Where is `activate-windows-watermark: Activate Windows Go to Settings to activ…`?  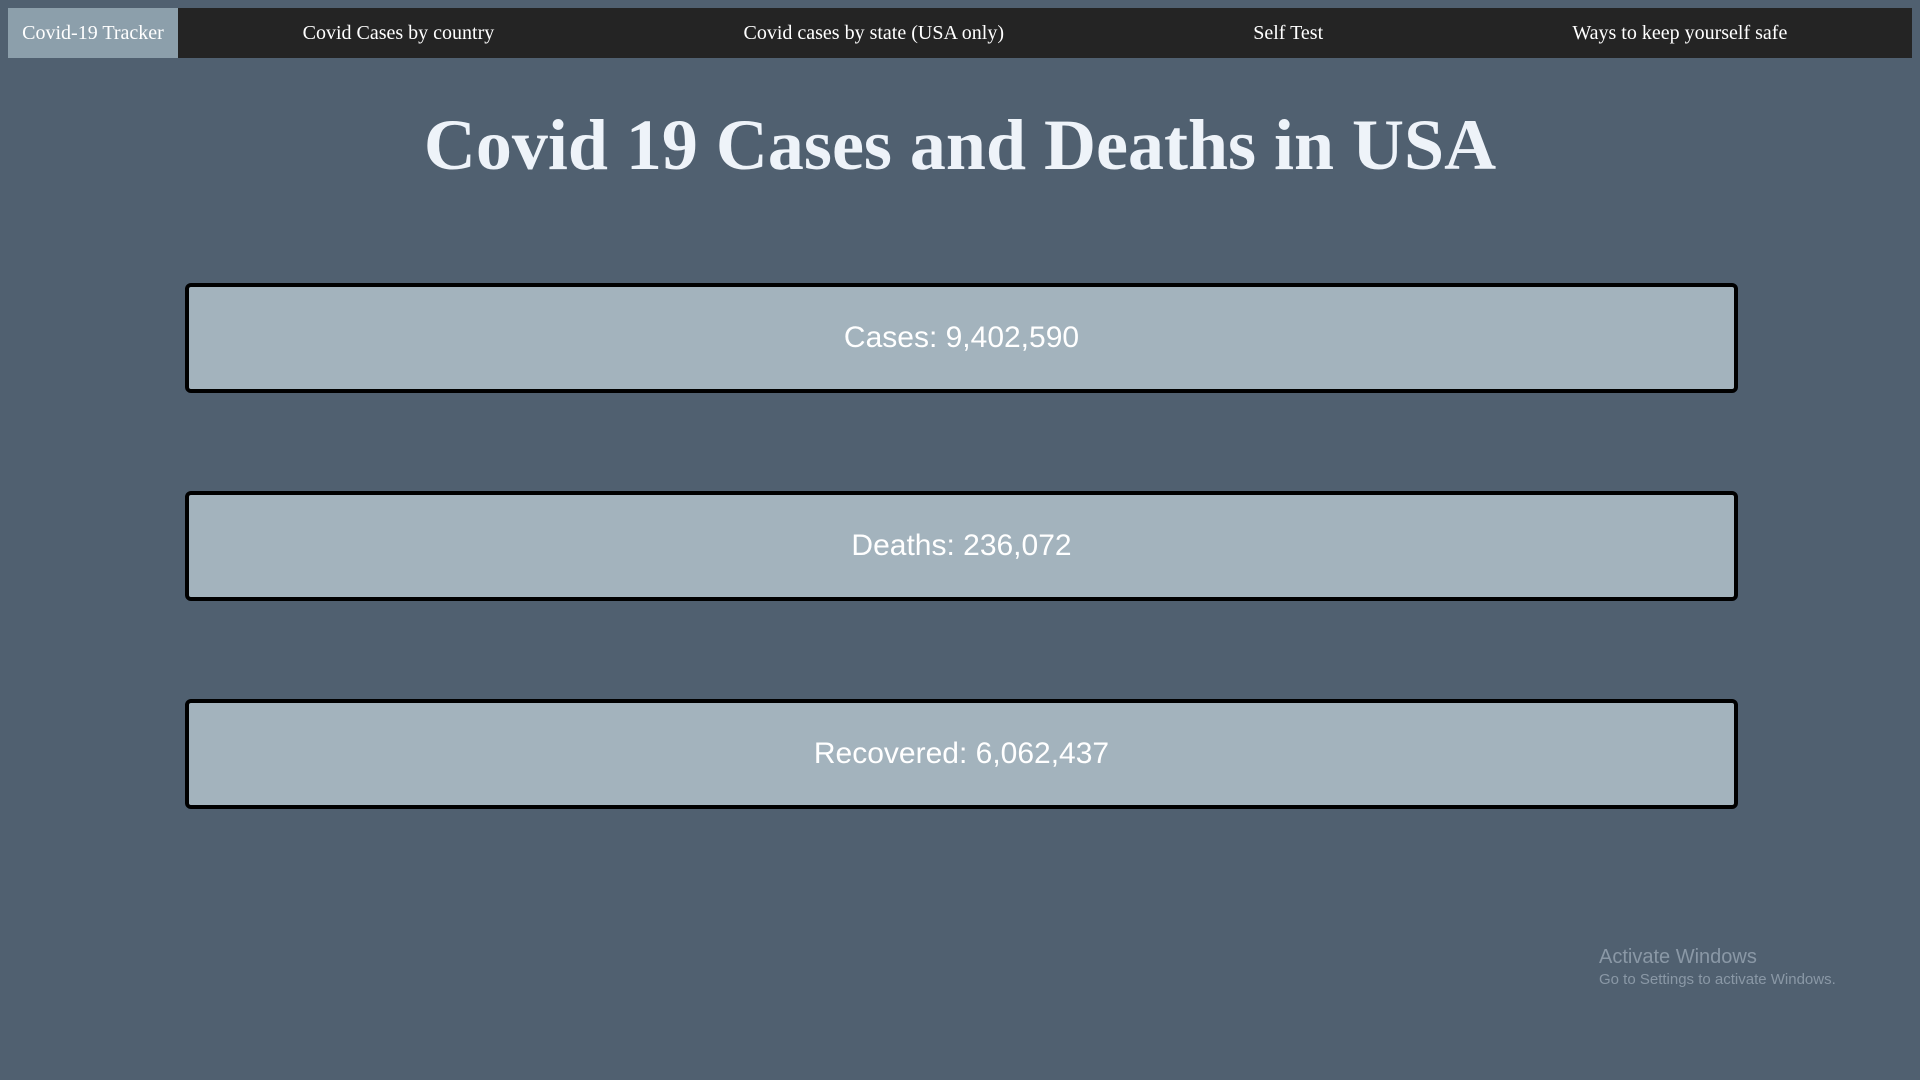
activate-windows-watermark: Activate Windows Go to Settings to activ… is located at coordinates (1717, 967).